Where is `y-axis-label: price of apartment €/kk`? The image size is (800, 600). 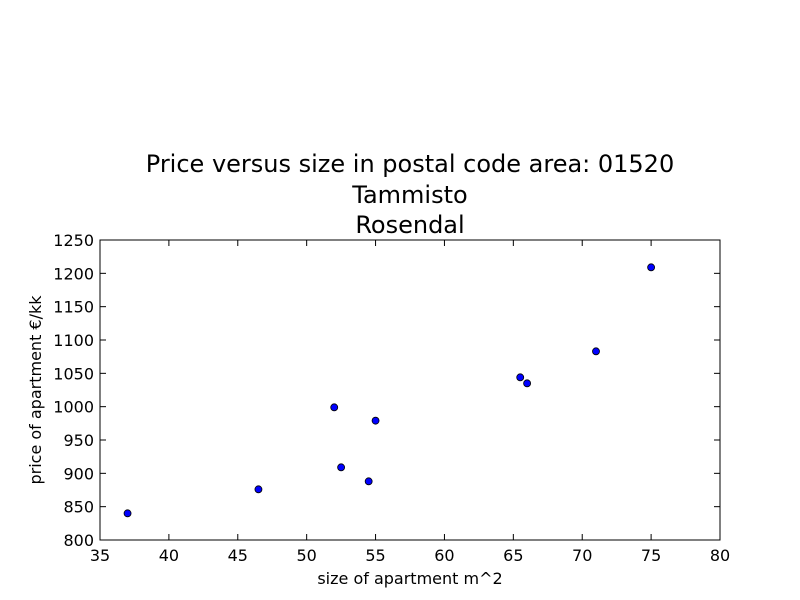 y-axis-label: price of apartment €/kk is located at coordinates (35, 390).